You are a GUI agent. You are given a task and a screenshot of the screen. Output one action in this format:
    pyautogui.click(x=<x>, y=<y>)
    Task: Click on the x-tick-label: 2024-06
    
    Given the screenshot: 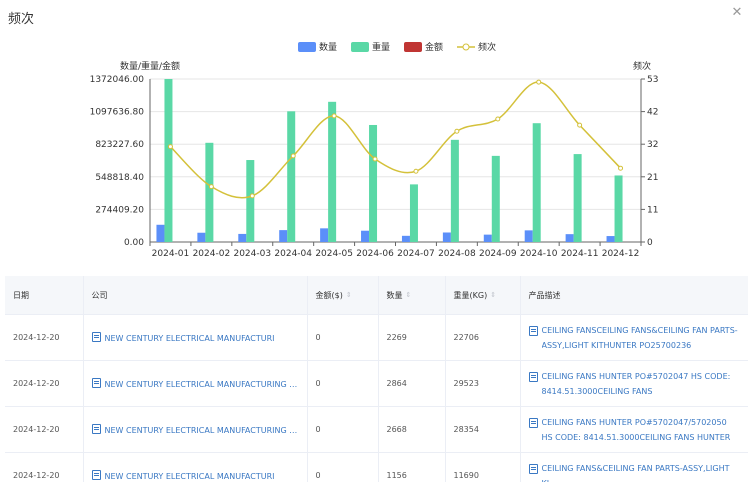 What is the action you would take?
    pyautogui.click(x=375, y=254)
    